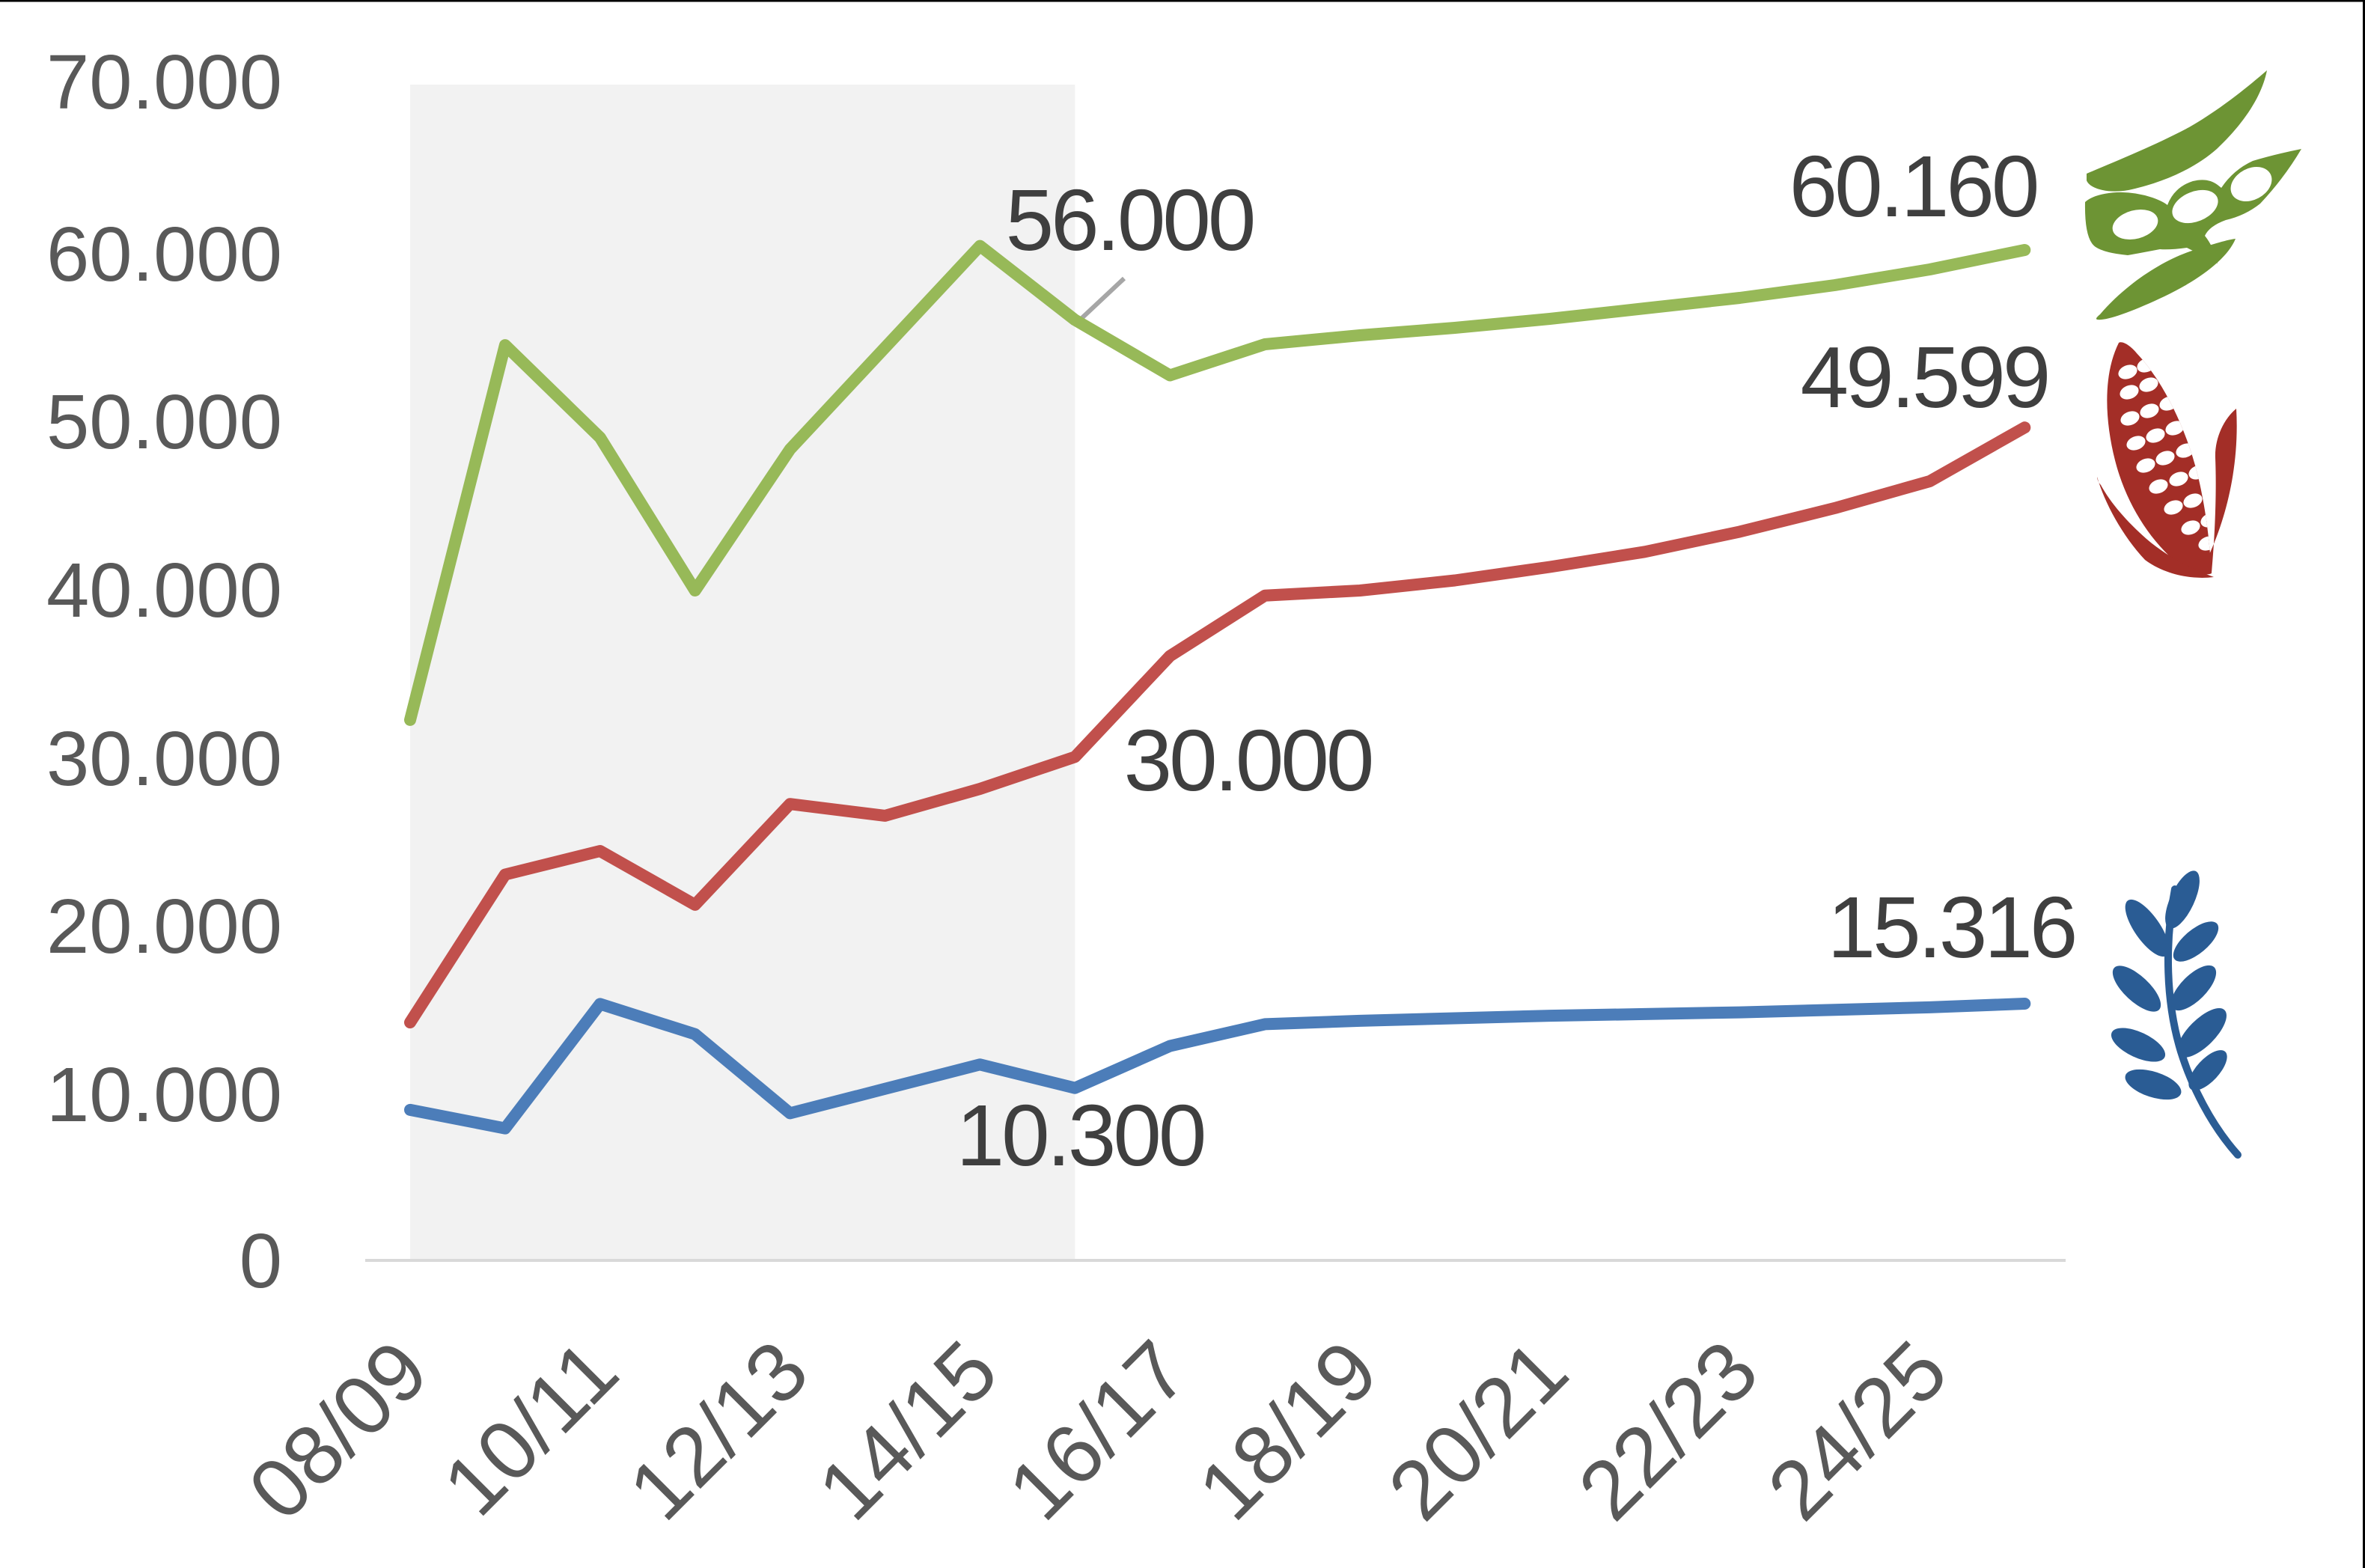 This screenshot has width=2365, height=1568. Describe the element at coordinates (530, 1429) in the screenshot. I see `svg-text: 10/11` at that location.